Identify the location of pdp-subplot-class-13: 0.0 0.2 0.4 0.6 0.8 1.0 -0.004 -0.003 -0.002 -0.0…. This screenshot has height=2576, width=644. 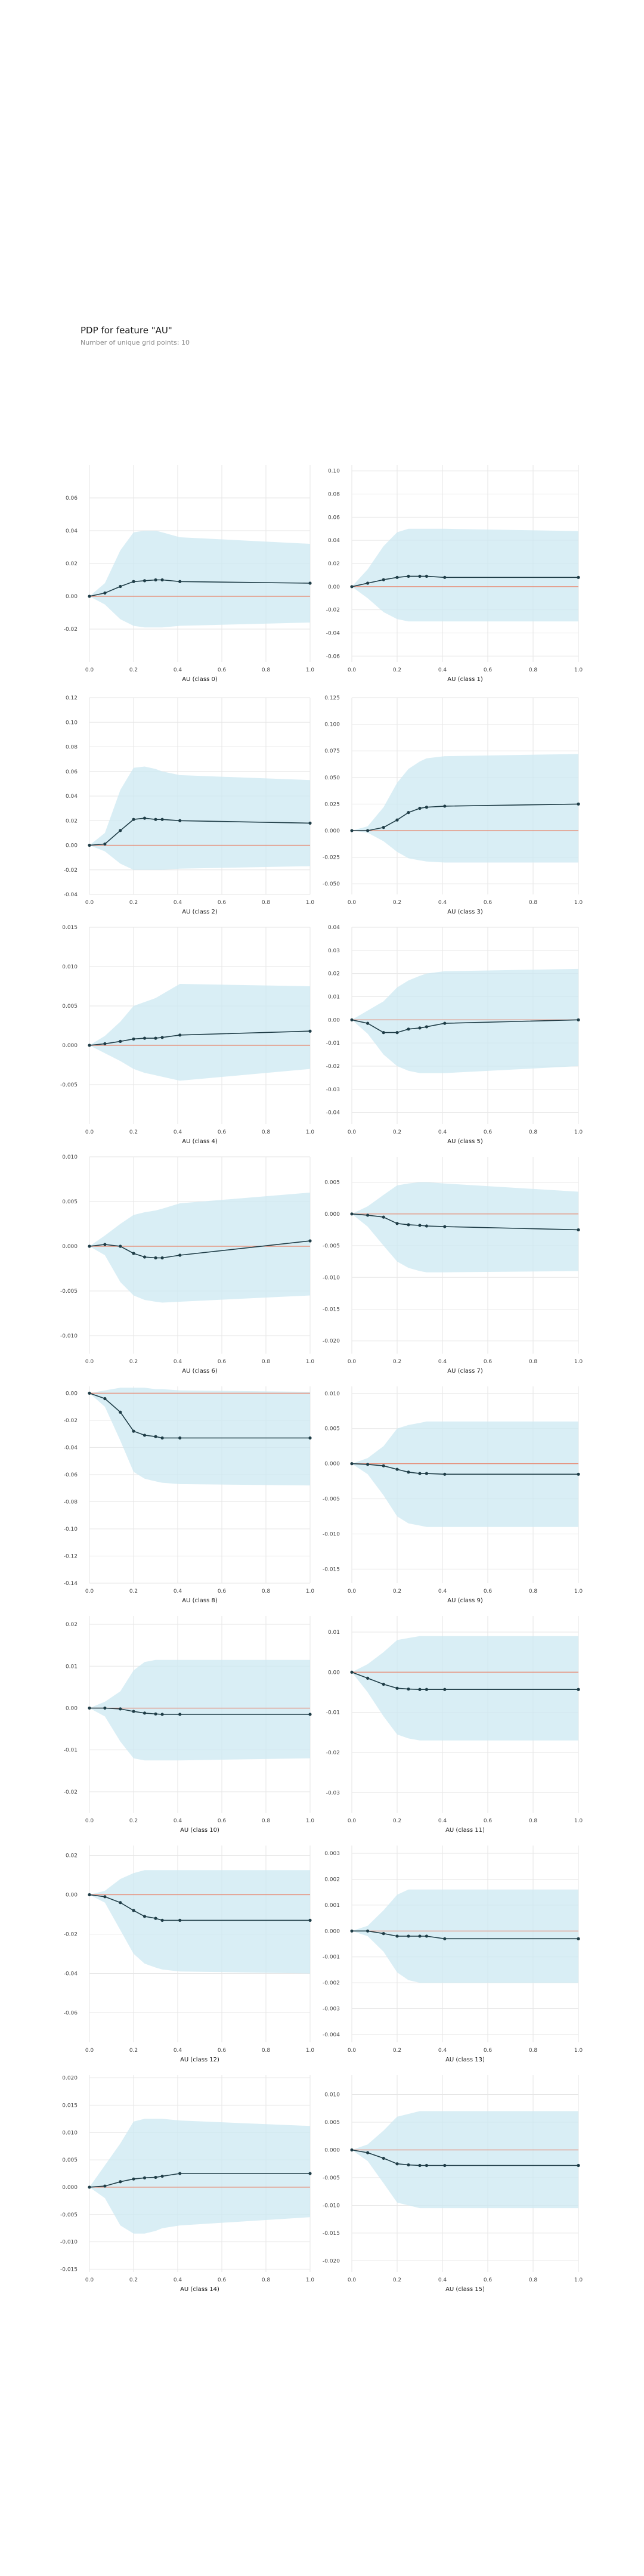
(453, 1955).